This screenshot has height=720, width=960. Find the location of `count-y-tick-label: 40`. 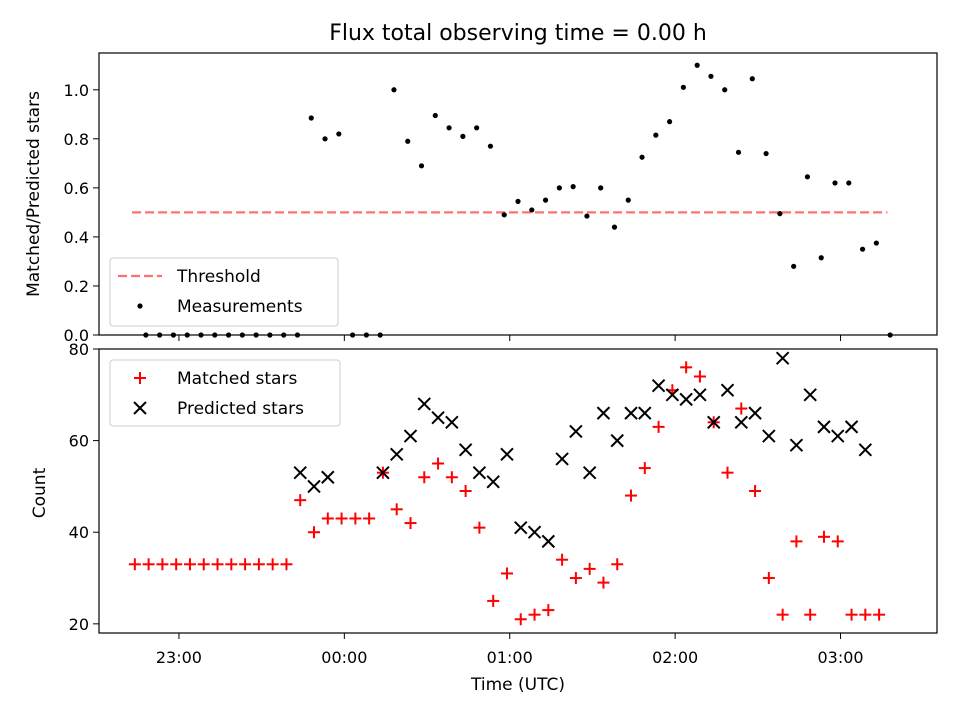

count-y-tick-label: 40 is located at coordinates (79, 532).